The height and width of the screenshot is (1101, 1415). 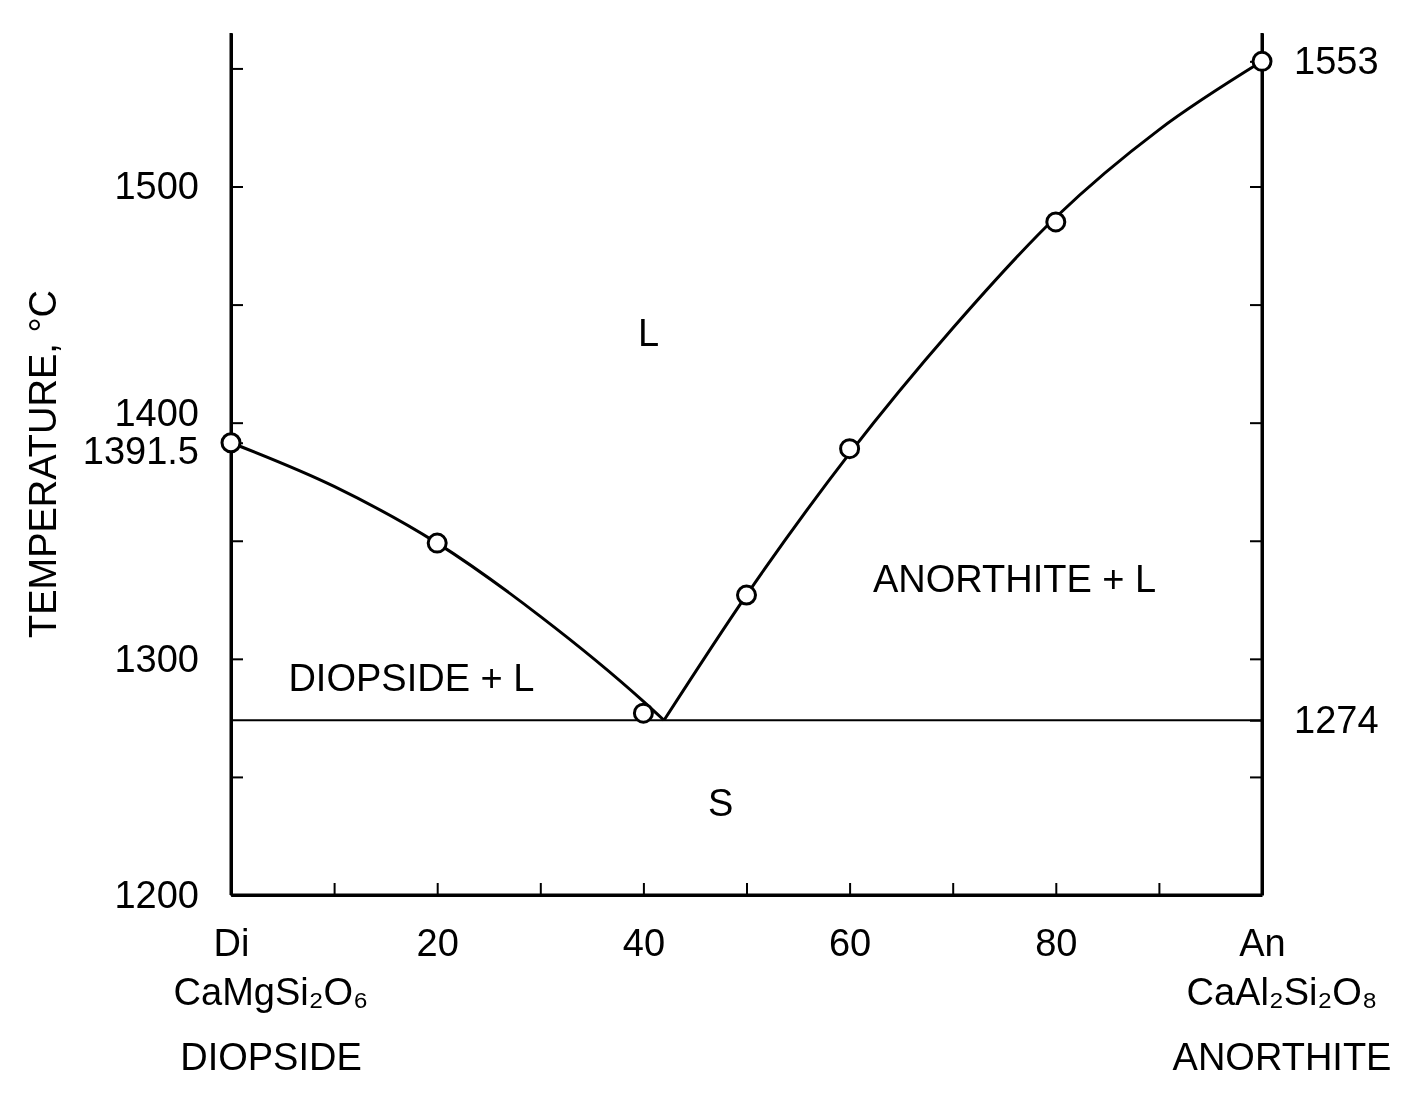 I want to click on x-tick-label: 40, so click(x=644, y=942).